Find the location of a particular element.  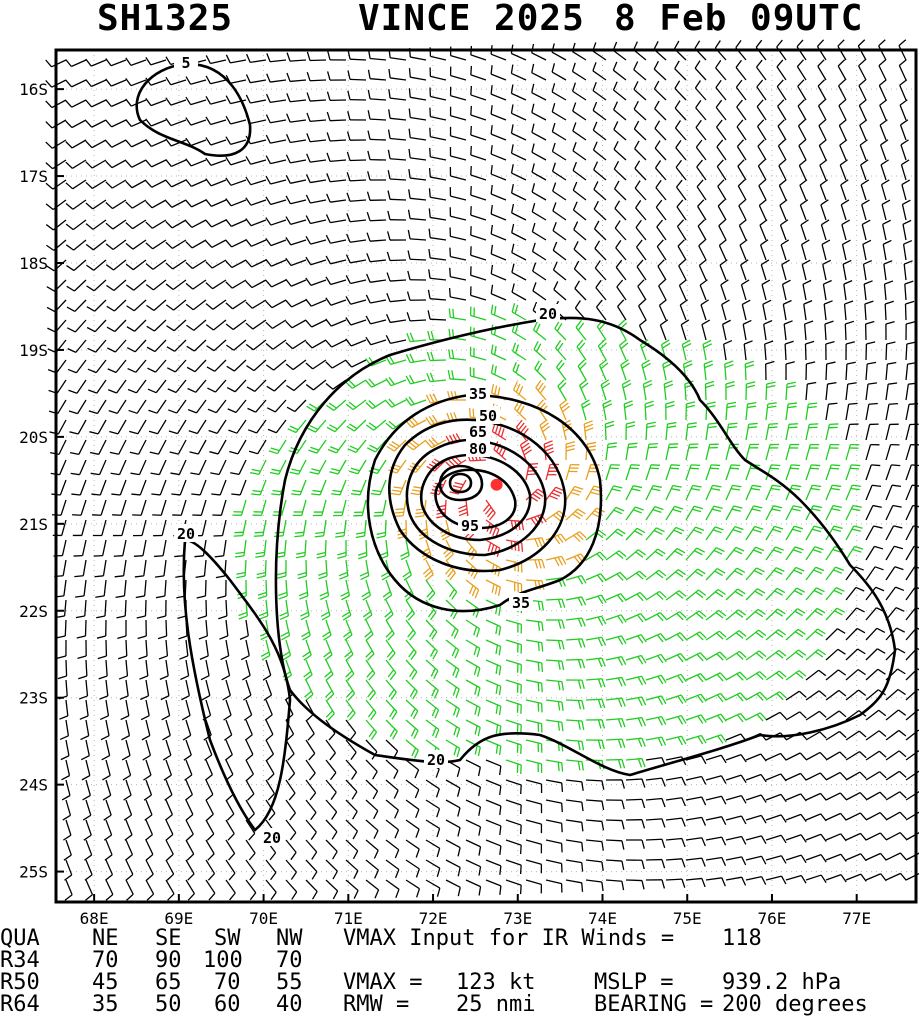

r64-ne: 35 is located at coordinates (105, 1005).